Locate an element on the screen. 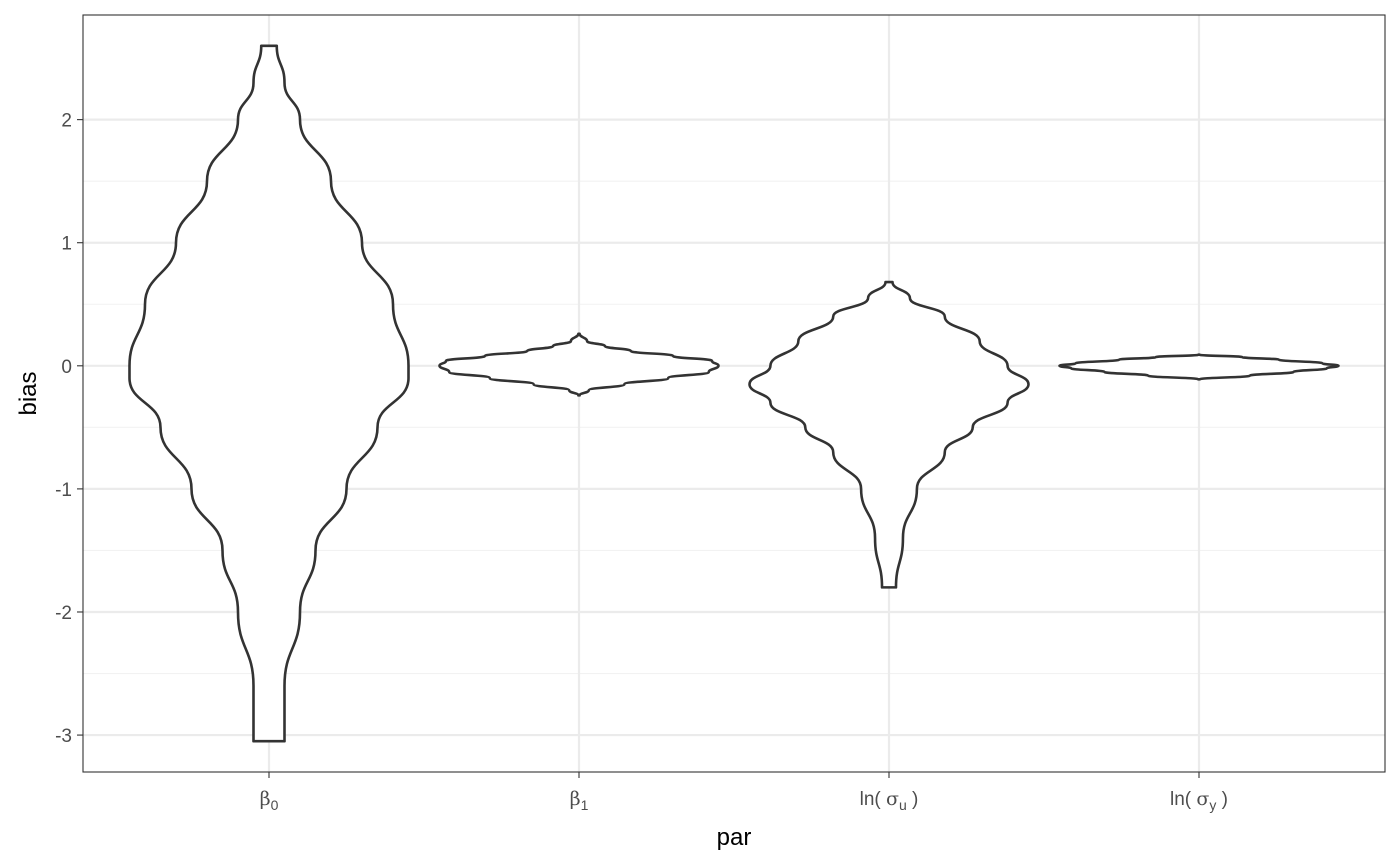 This screenshot has height=865, width=1400. x-tick-label: ln( σy ) is located at coordinates (1199, 800).